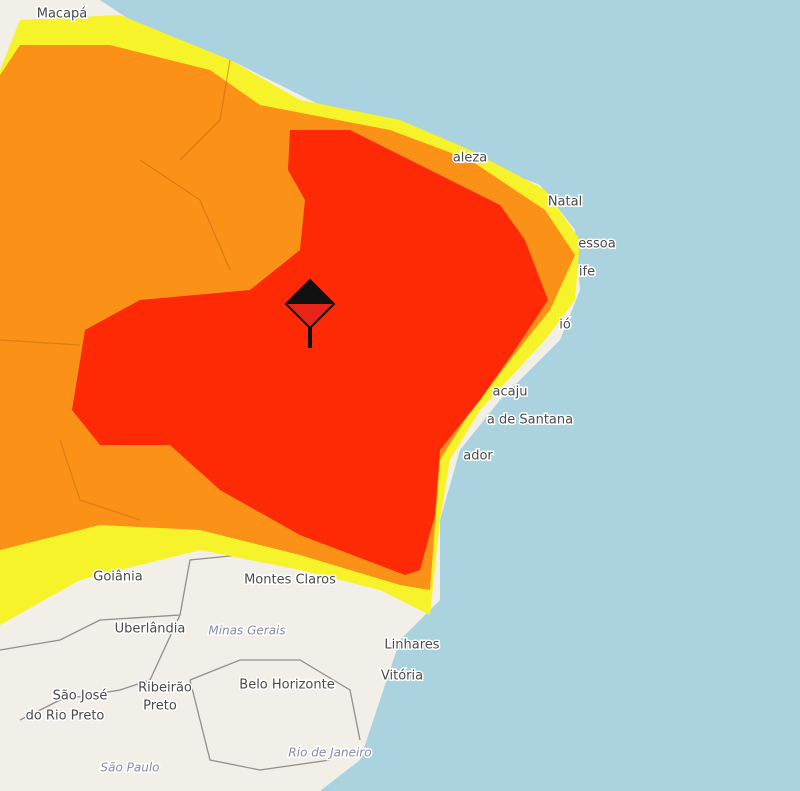  What do you see at coordinates (510, 392) in the screenshot?
I see `city-label: acaju` at bounding box center [510, 392].